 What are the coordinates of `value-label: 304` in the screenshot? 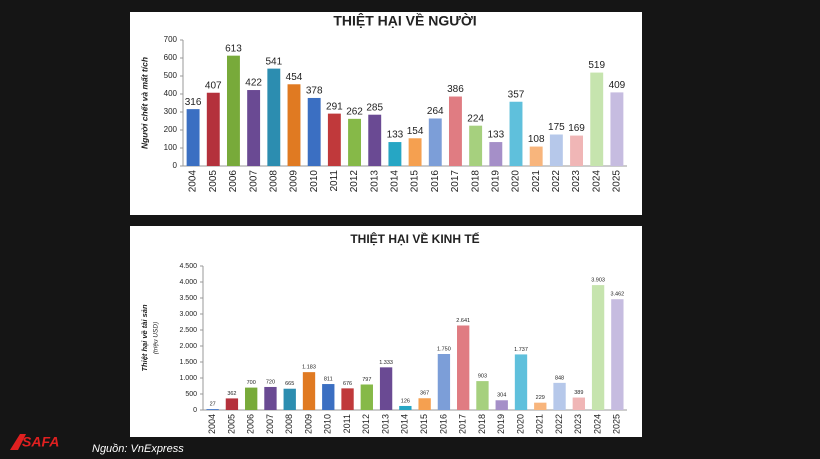 It's located at (501, 396).